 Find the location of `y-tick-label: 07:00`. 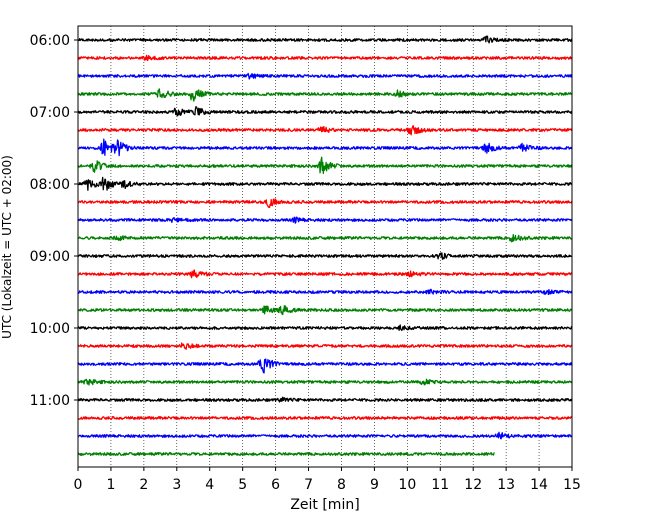

y-tick-label: 07:00 is located at coordinates (50, 113).